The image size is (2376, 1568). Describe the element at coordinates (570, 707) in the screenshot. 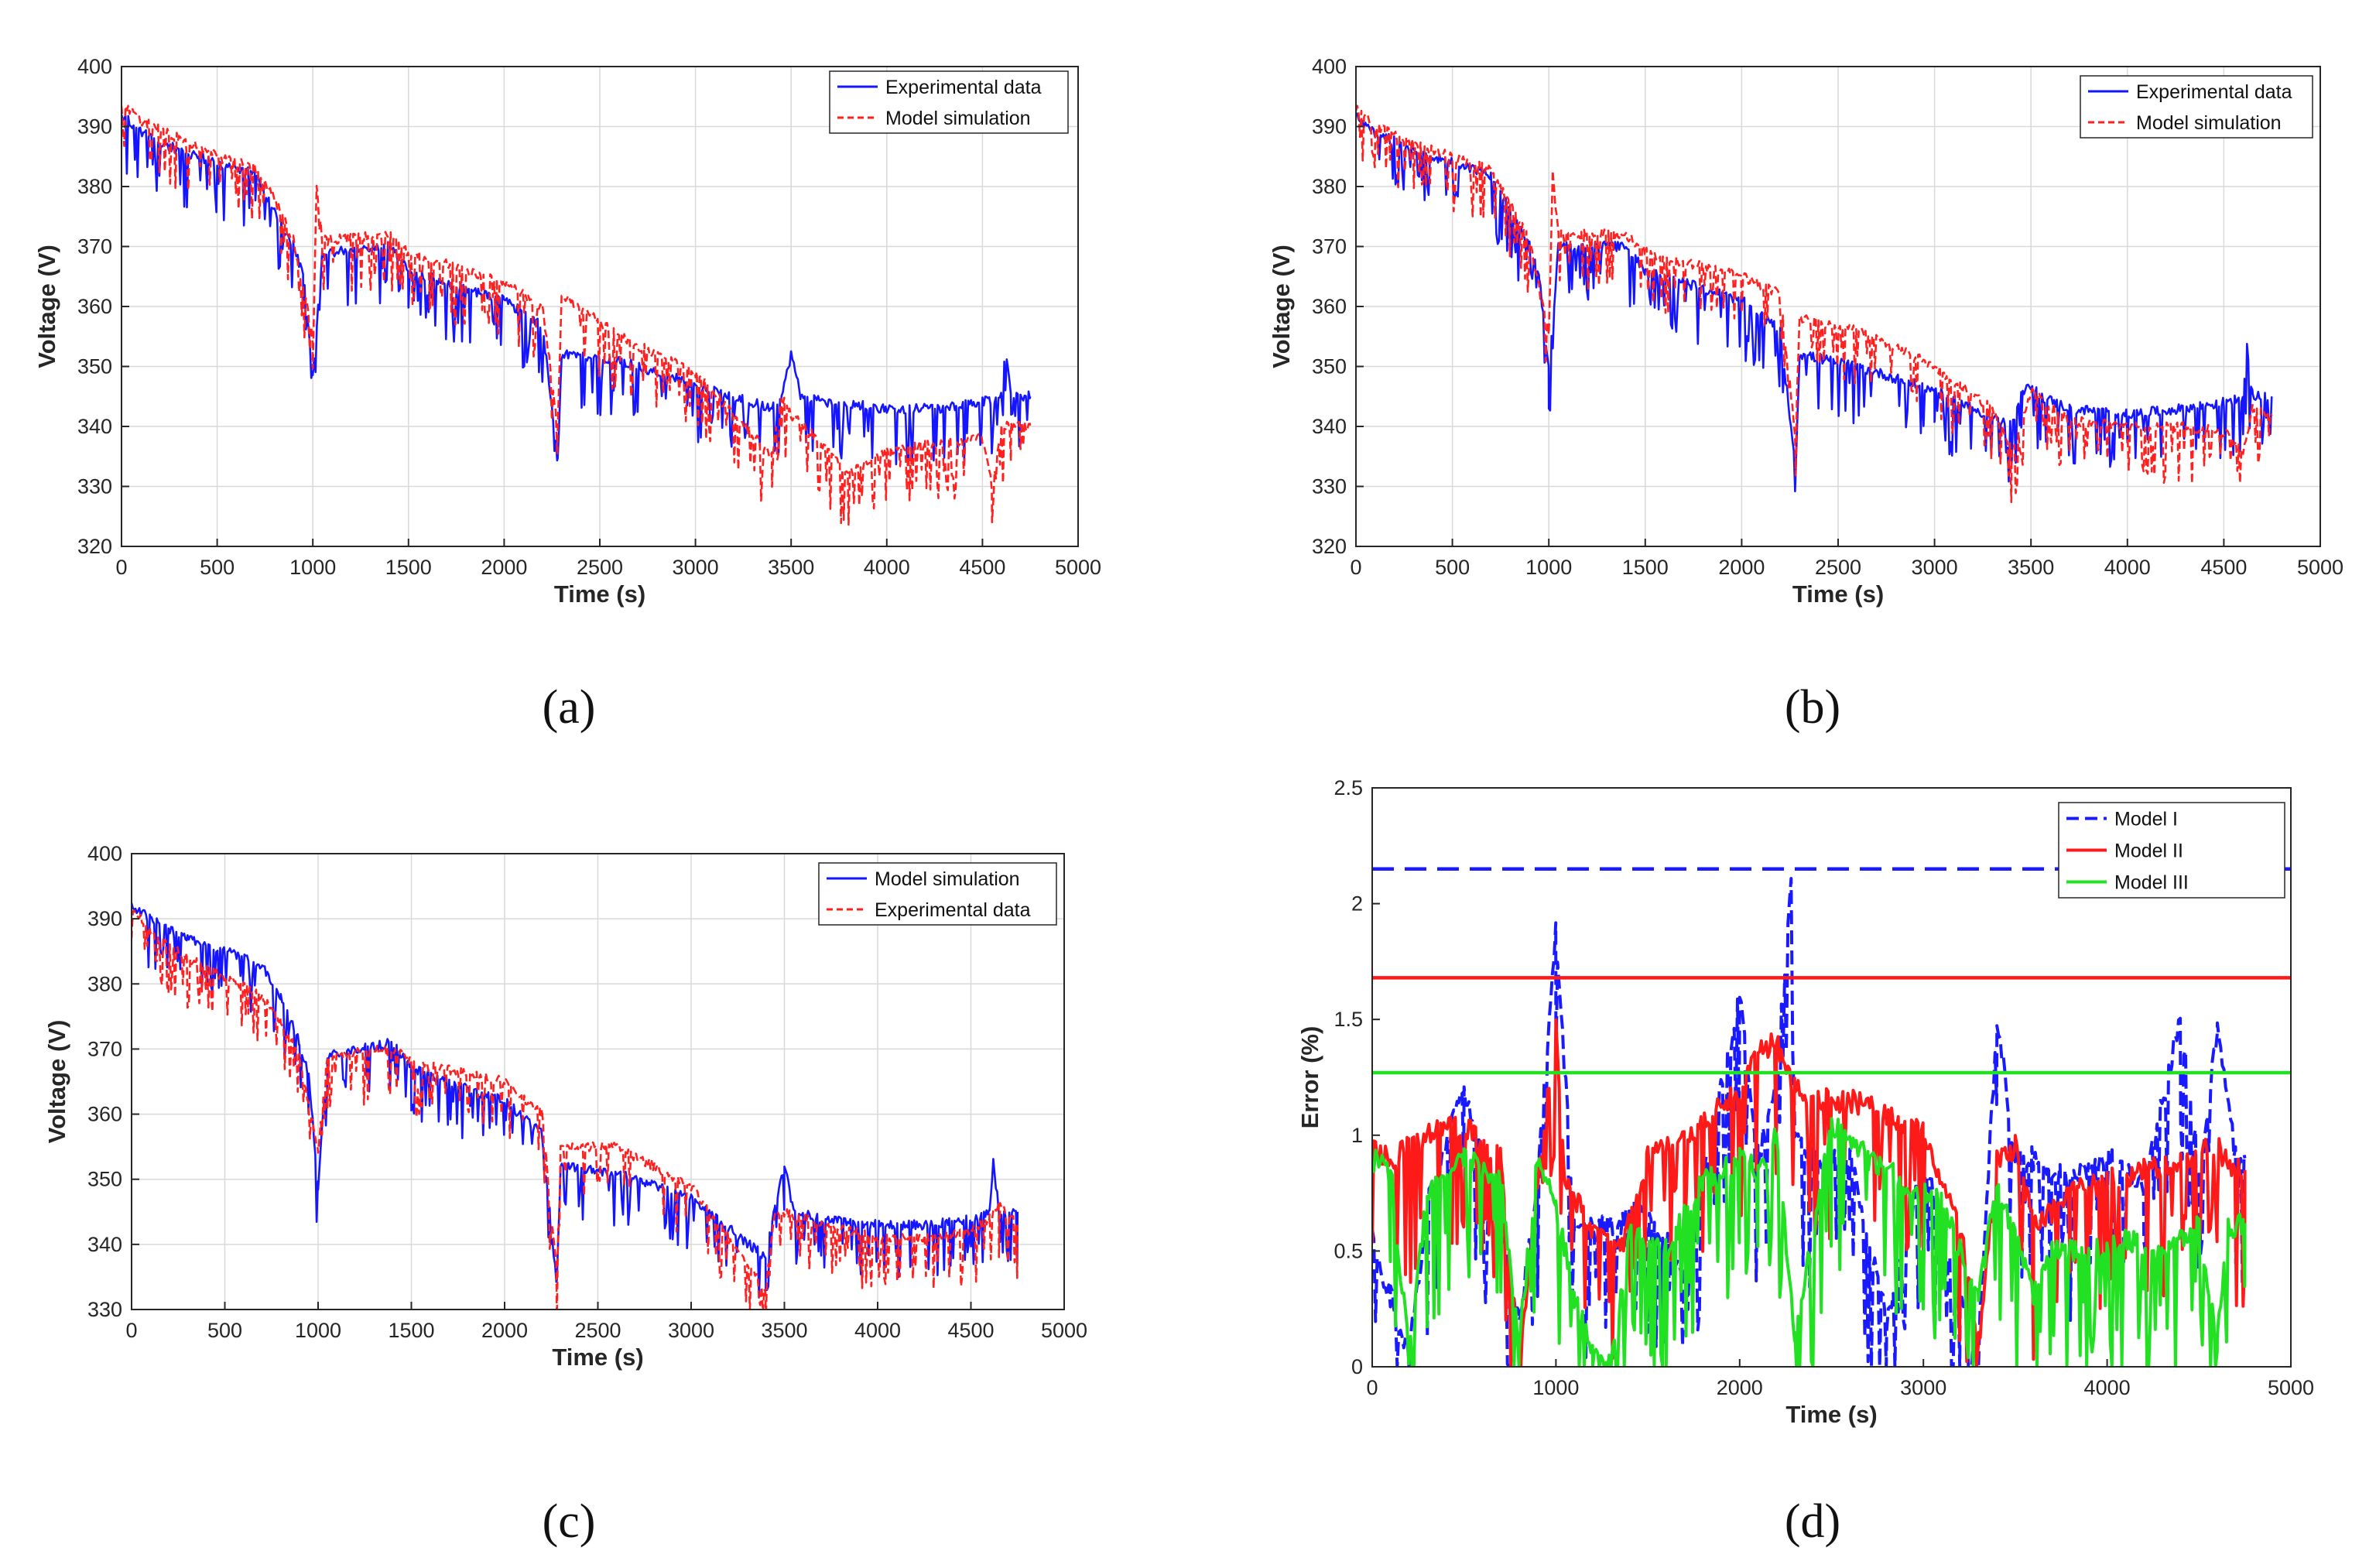

I see `panel-caption: (a)` at that location.